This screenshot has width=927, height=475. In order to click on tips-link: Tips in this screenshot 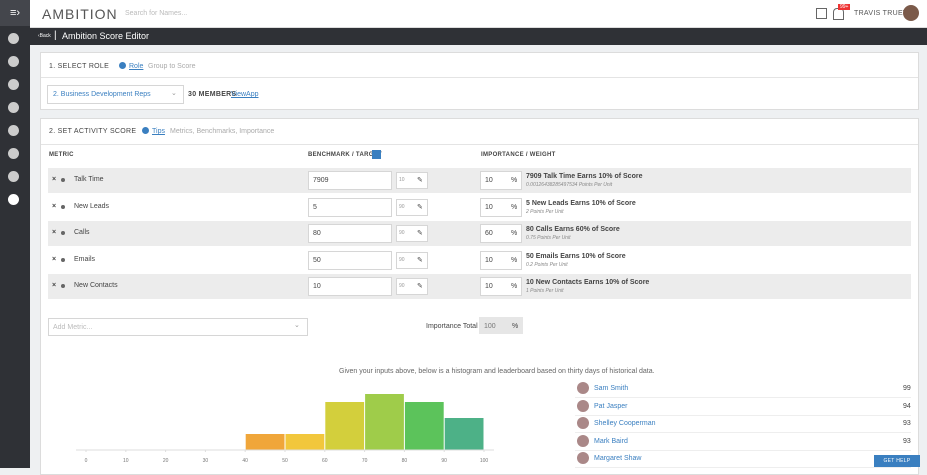, I will do `click(158, 131)`.